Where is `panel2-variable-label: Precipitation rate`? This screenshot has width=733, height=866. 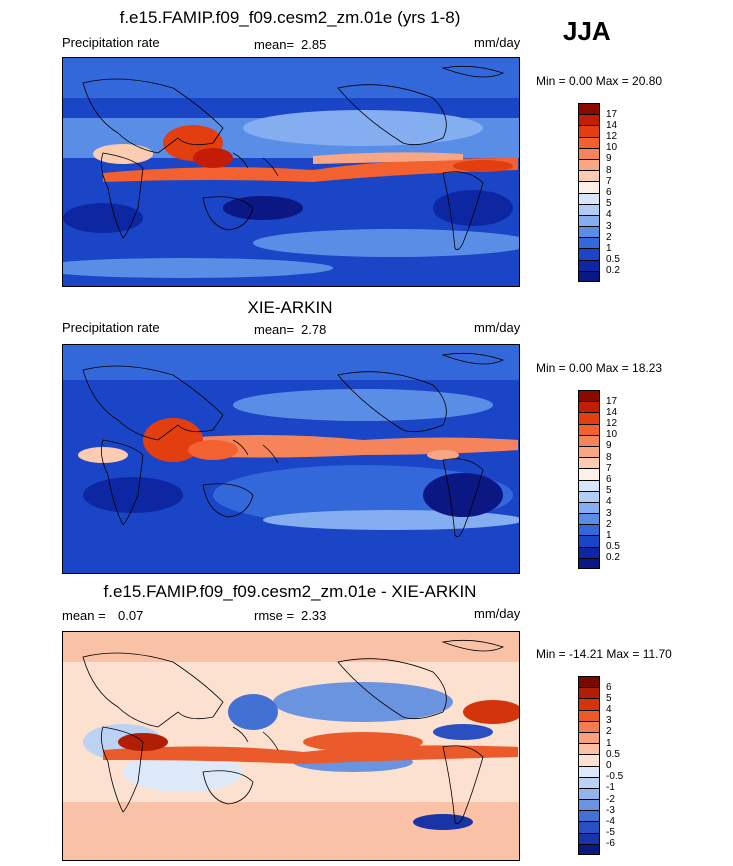 panel2-variable-label: Precipitation rate is located at coordinates (111, 327).